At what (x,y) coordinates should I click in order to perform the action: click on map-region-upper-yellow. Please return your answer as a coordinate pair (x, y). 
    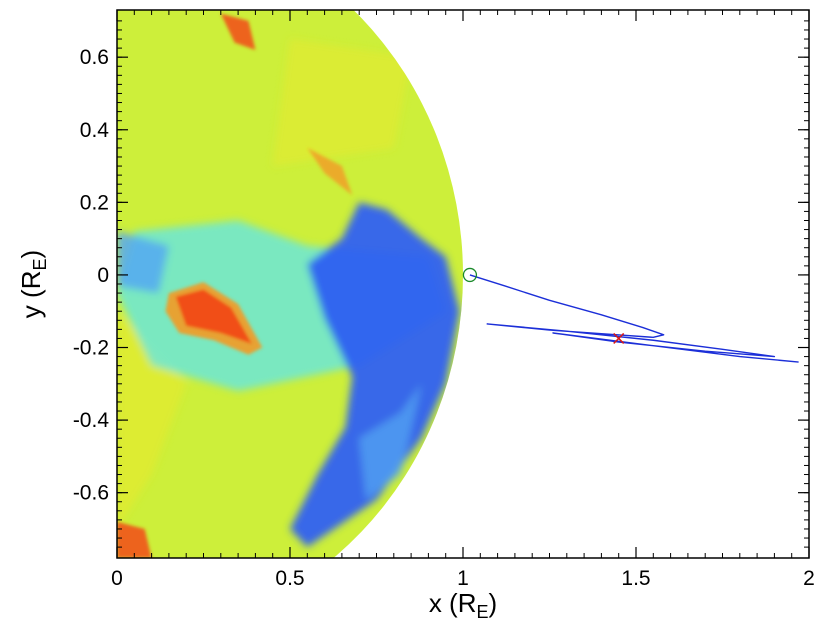
    Looking at the image, I should click on (342, 103).